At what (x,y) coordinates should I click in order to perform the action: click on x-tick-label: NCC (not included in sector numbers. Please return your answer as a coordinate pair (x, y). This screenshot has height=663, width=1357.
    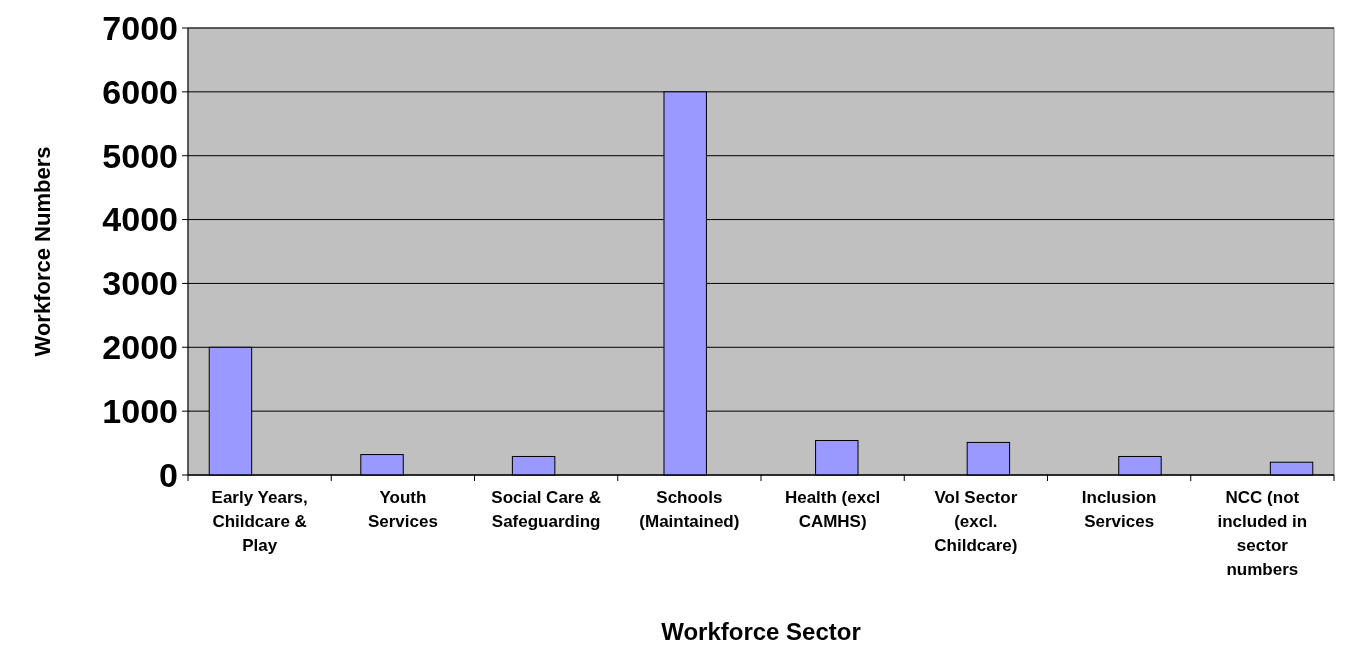
    Looking at the image, I should click on (1262, 533).